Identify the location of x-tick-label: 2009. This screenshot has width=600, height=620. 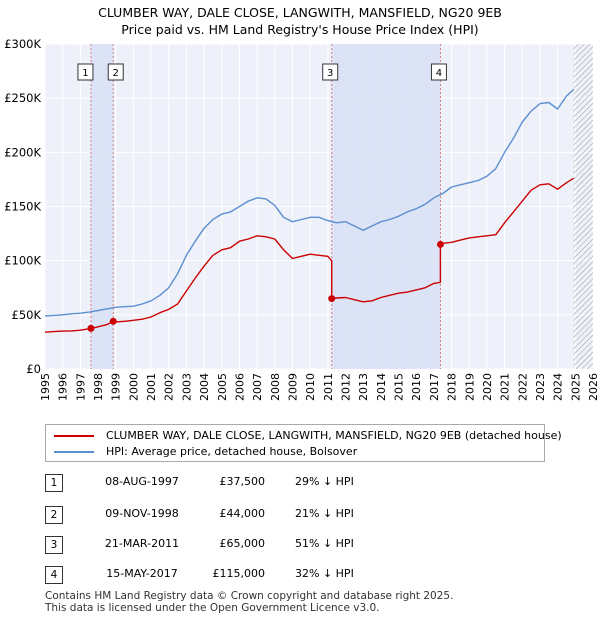
(292, 387).